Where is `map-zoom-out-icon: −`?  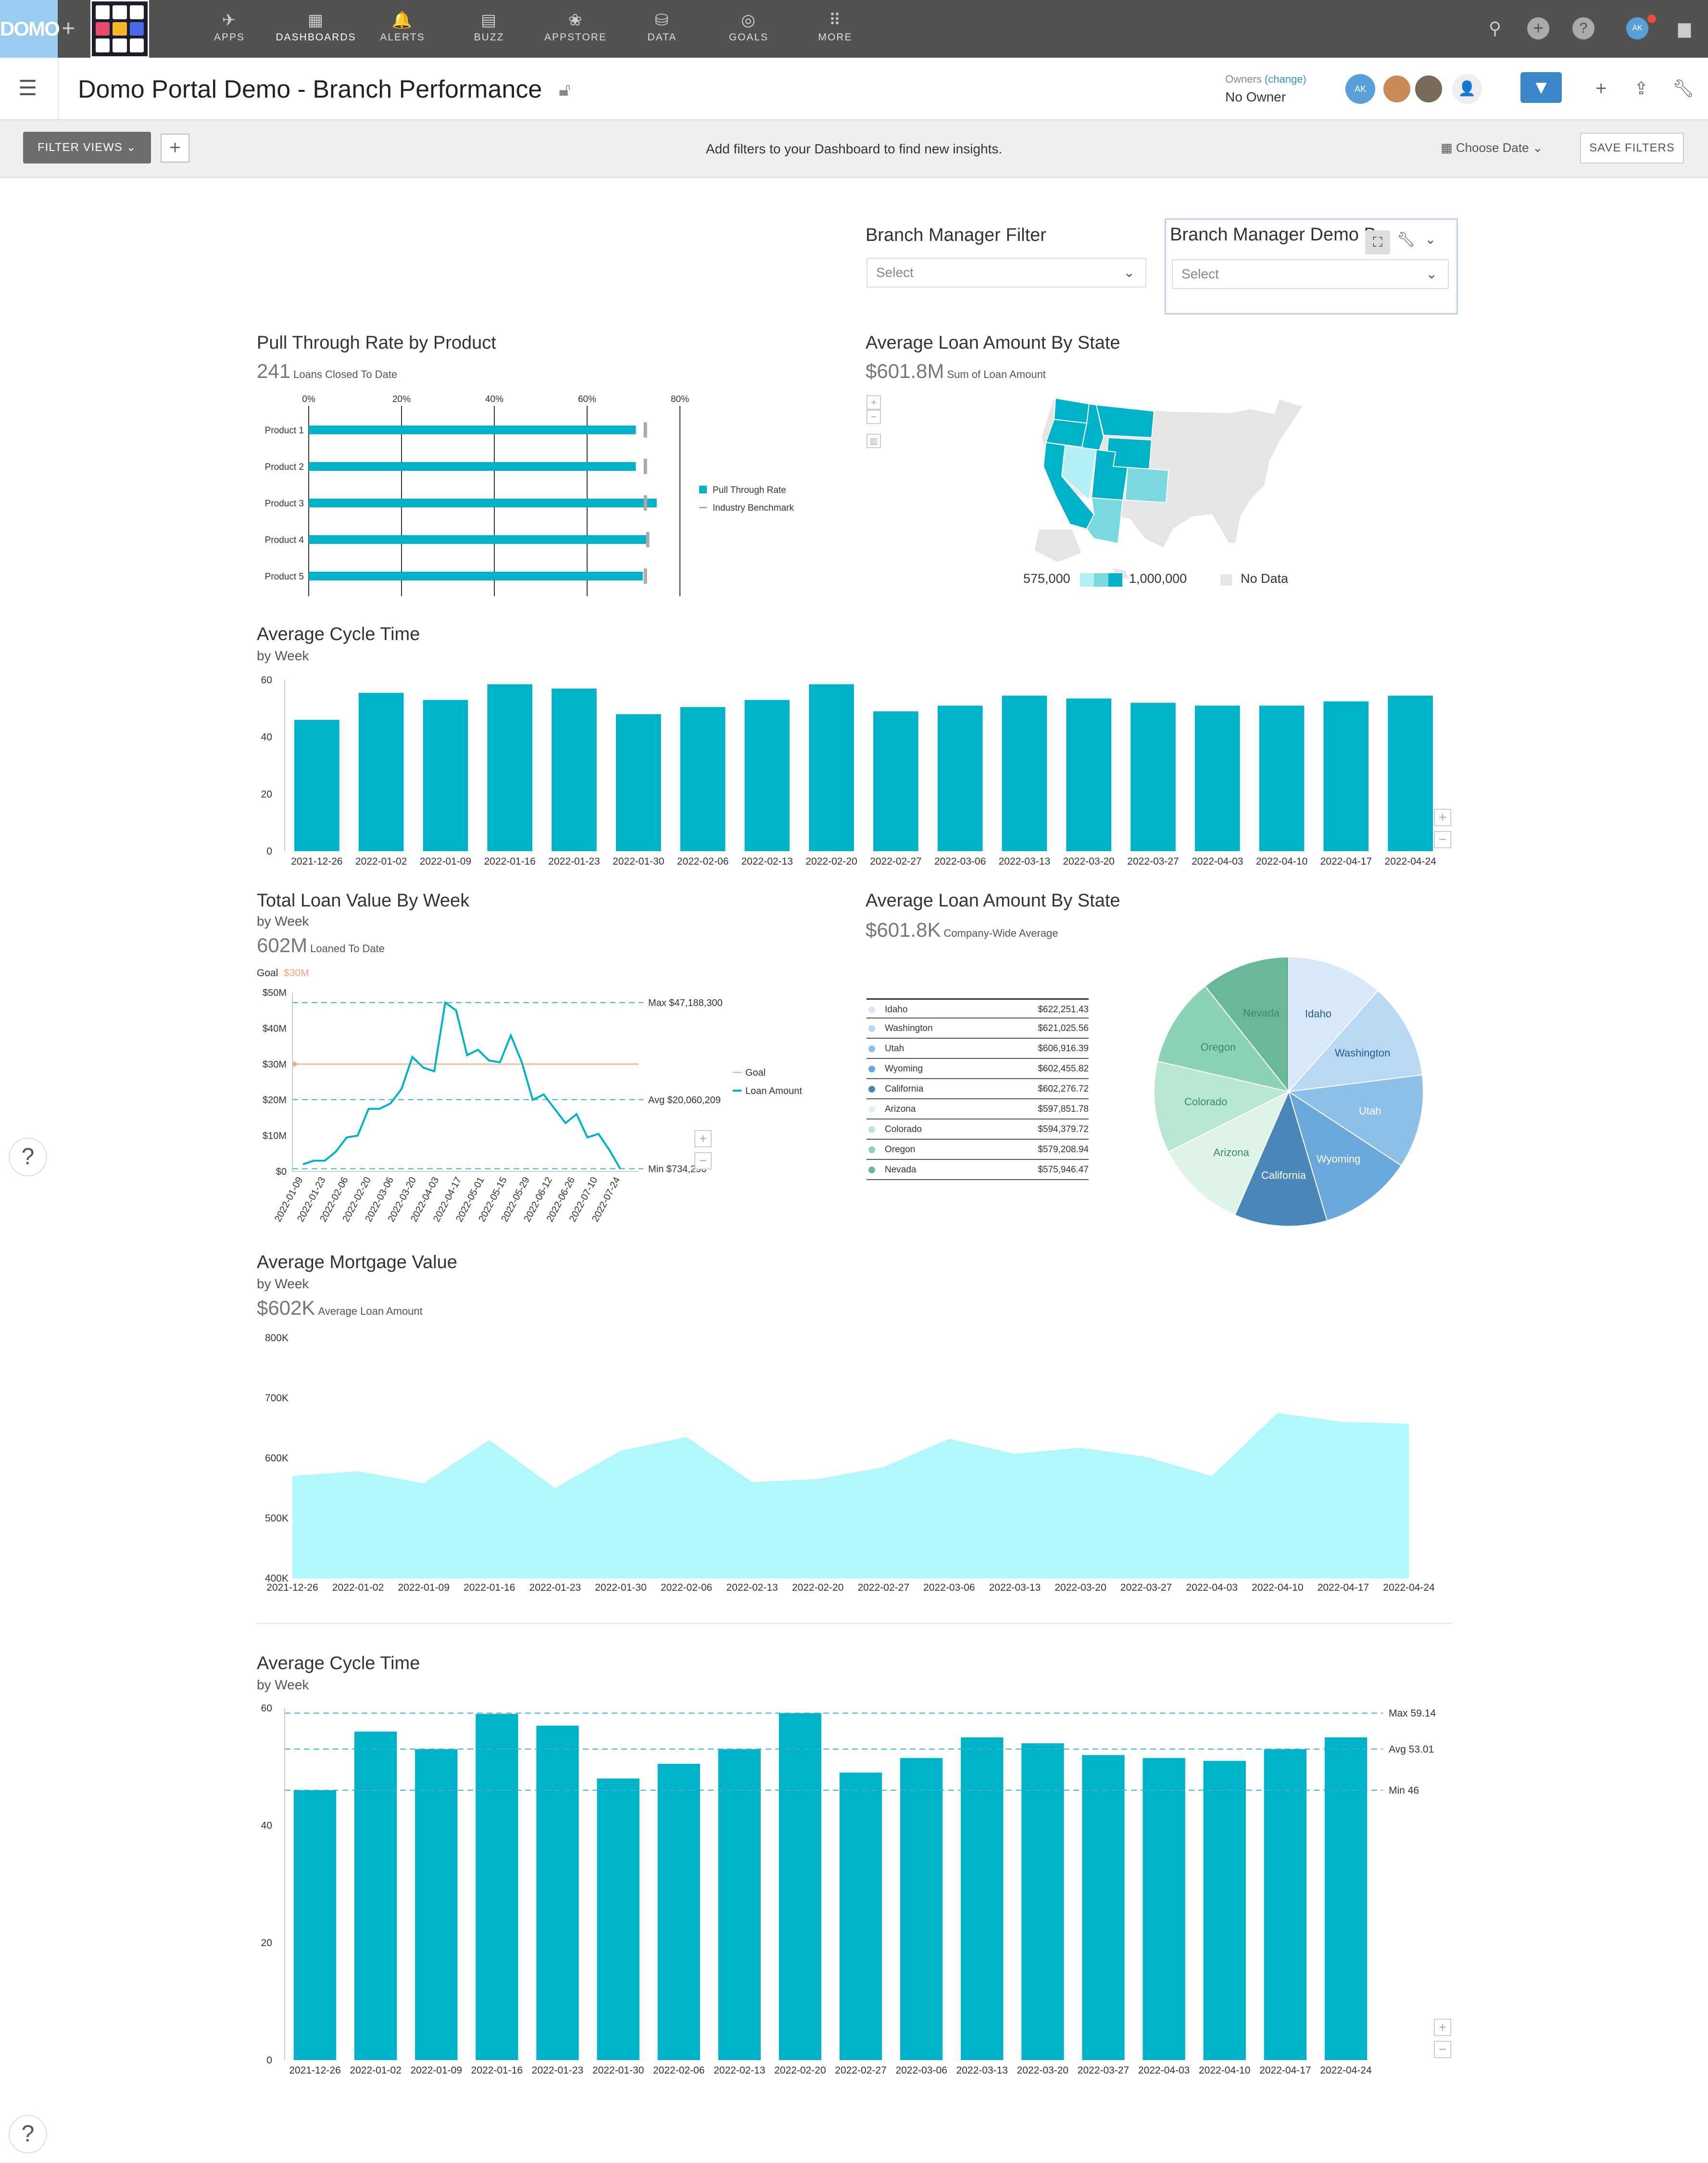
map-zoom-out-icon: − is located at coordinates (874, 417).